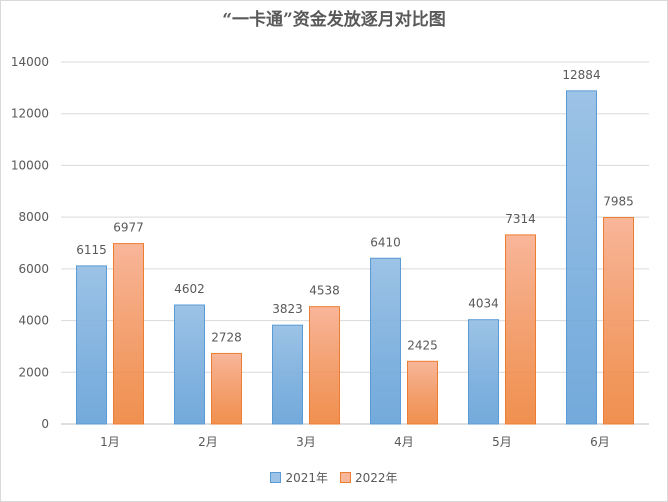 This screenshot has height=502, width=668. I want to click on legend-item-2022: 2022年, so click(369, 477).